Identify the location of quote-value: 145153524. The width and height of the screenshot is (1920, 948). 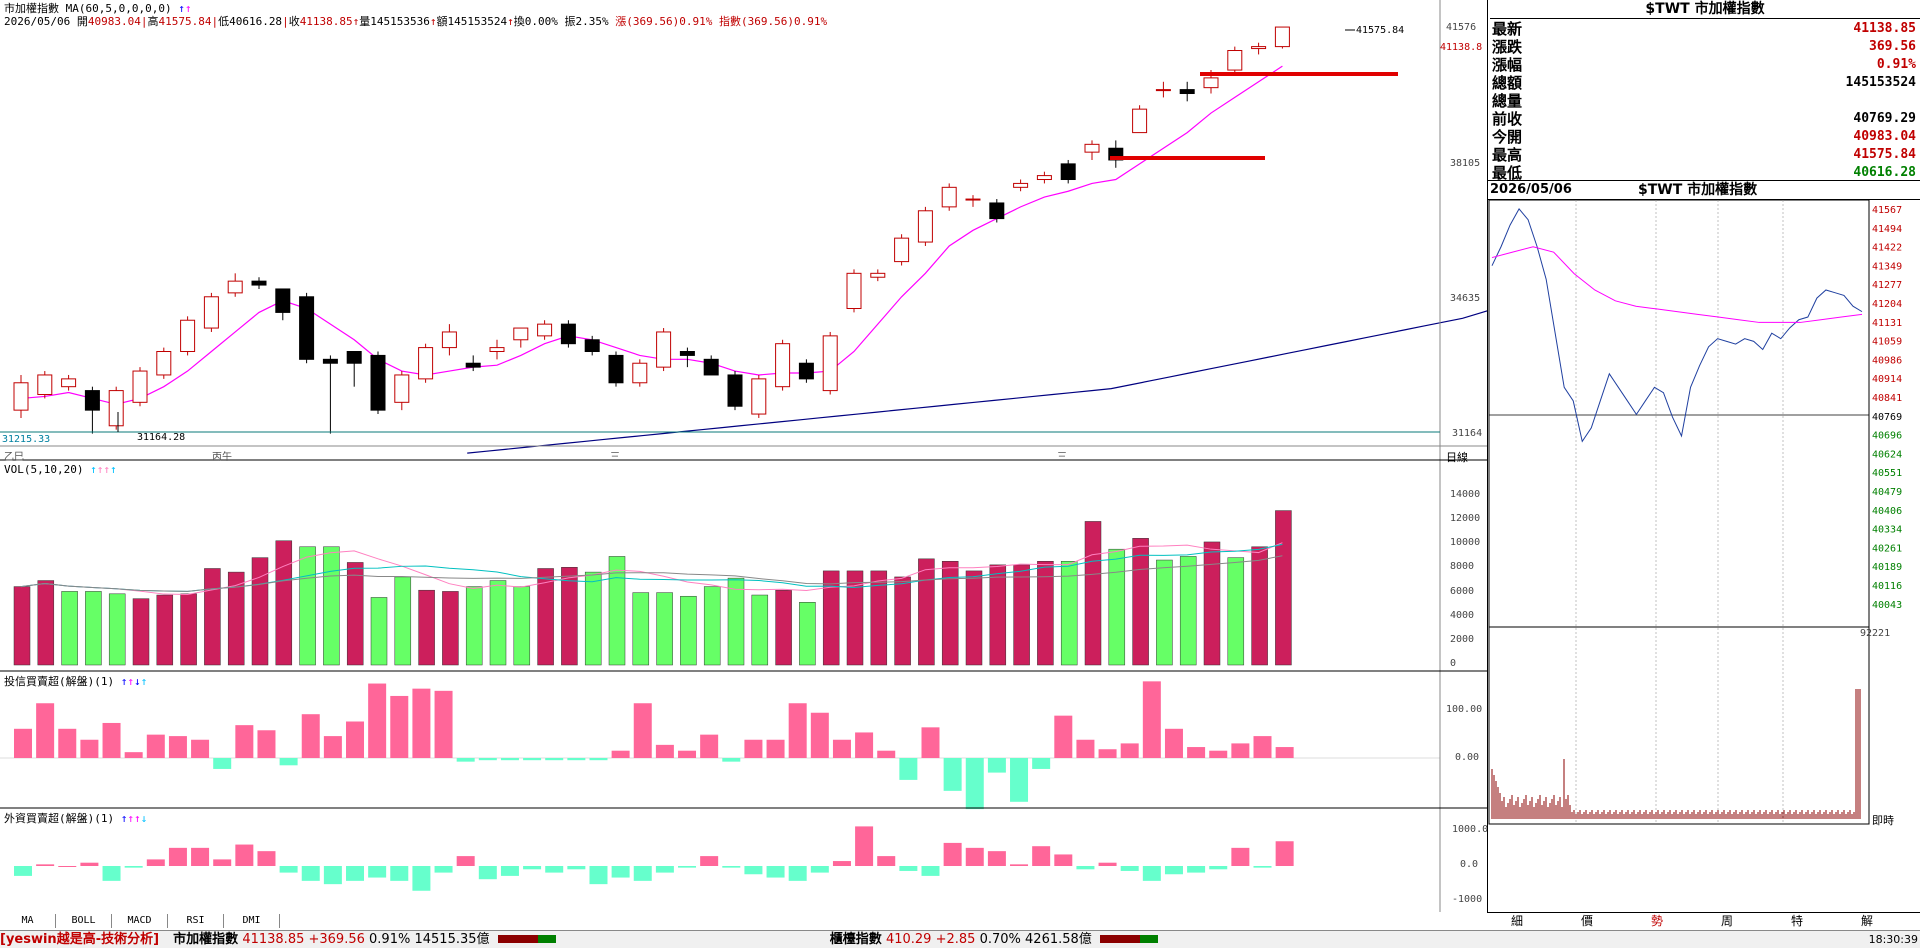
(1880, 82).